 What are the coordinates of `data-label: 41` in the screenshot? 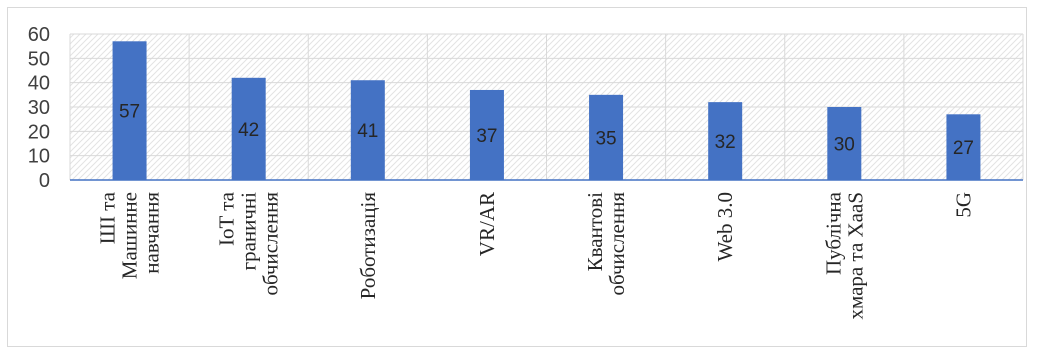 It's located at (367, 131).